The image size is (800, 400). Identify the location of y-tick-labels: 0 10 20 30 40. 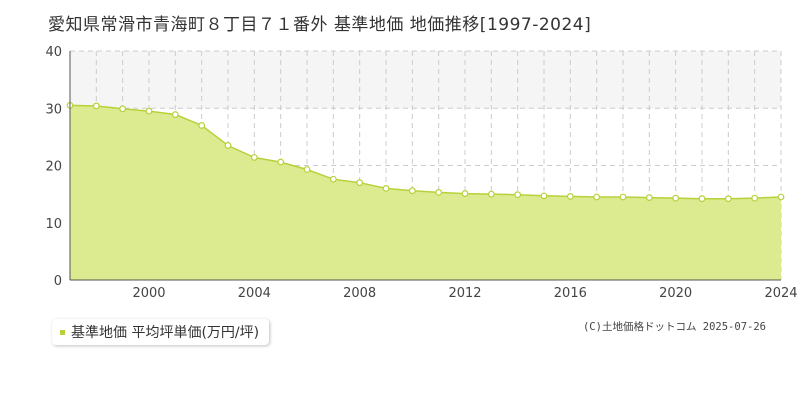
(53, 167).